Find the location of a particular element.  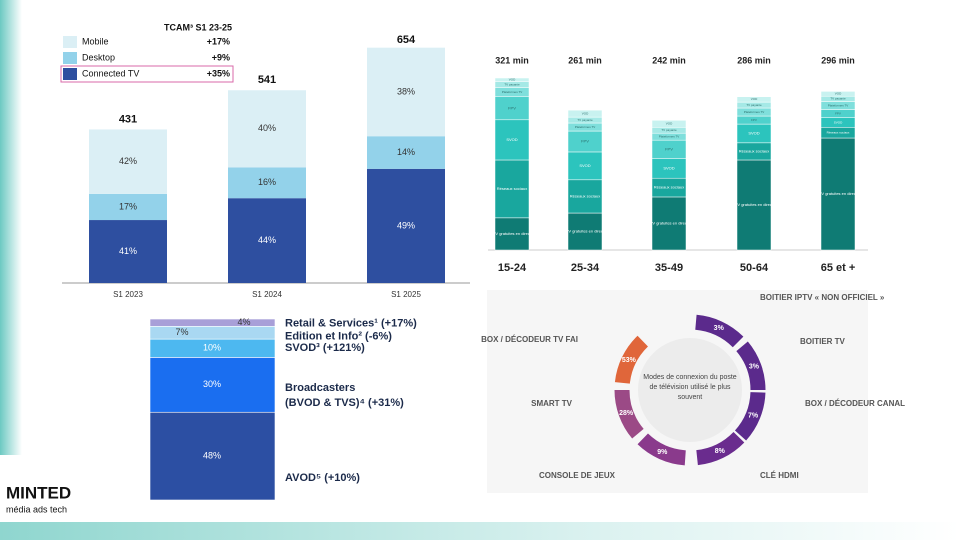

logo-name: MINTED is located at coordinates (38, 492).